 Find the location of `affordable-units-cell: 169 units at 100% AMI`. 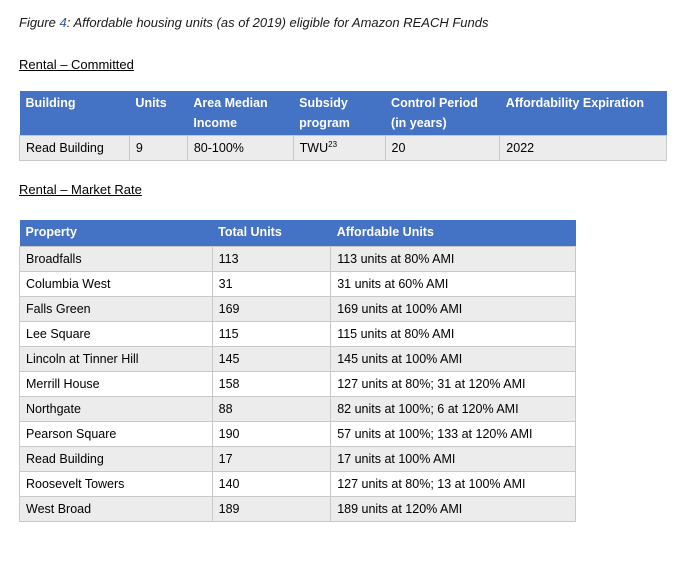

affordable-units-cell: 169 units at 100% AMI is located at coordinates (453, 308).